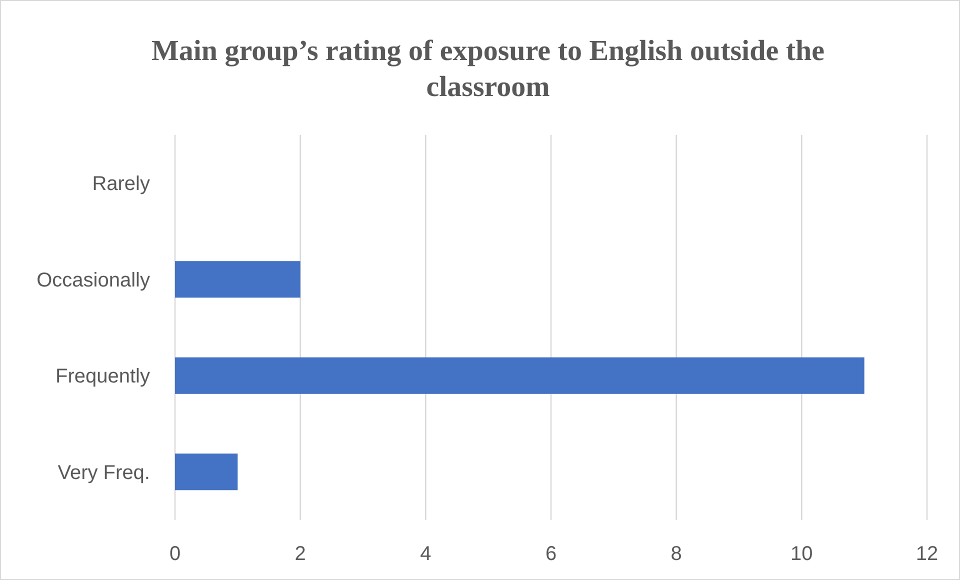 The width and height of the screenshot is (960, 580). What do you see at coordinates (300, 554) in the screenshot?
I see `x-tick-label: 2` at bounding box center [300, 554].